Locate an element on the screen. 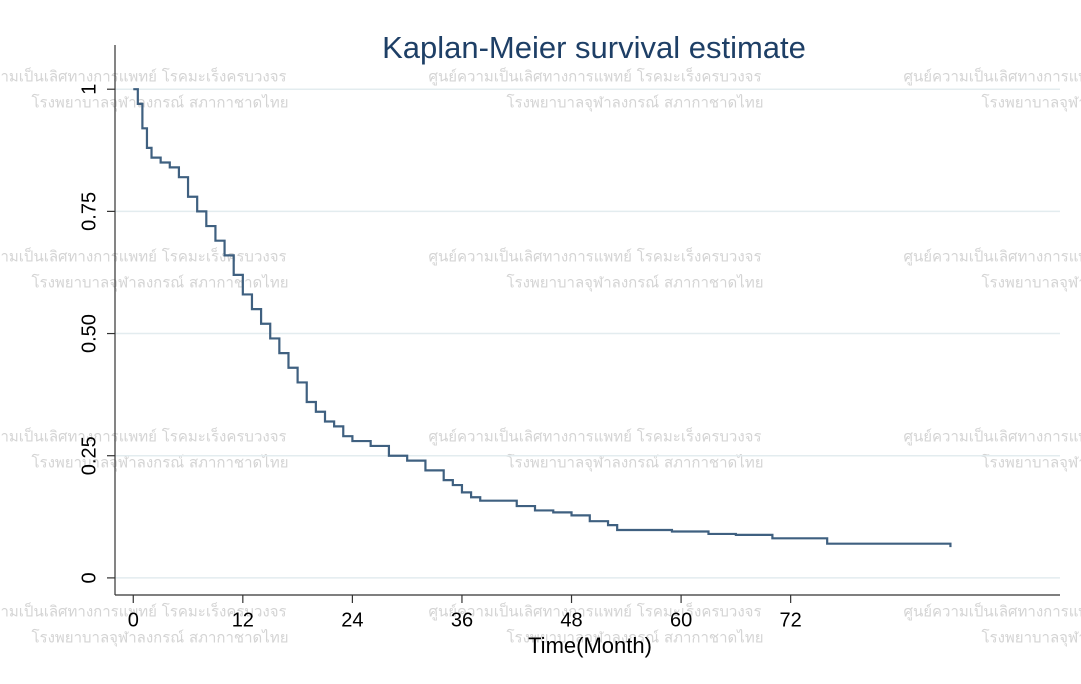  x-tick-label: 36 is located at coordinates (462, 620).